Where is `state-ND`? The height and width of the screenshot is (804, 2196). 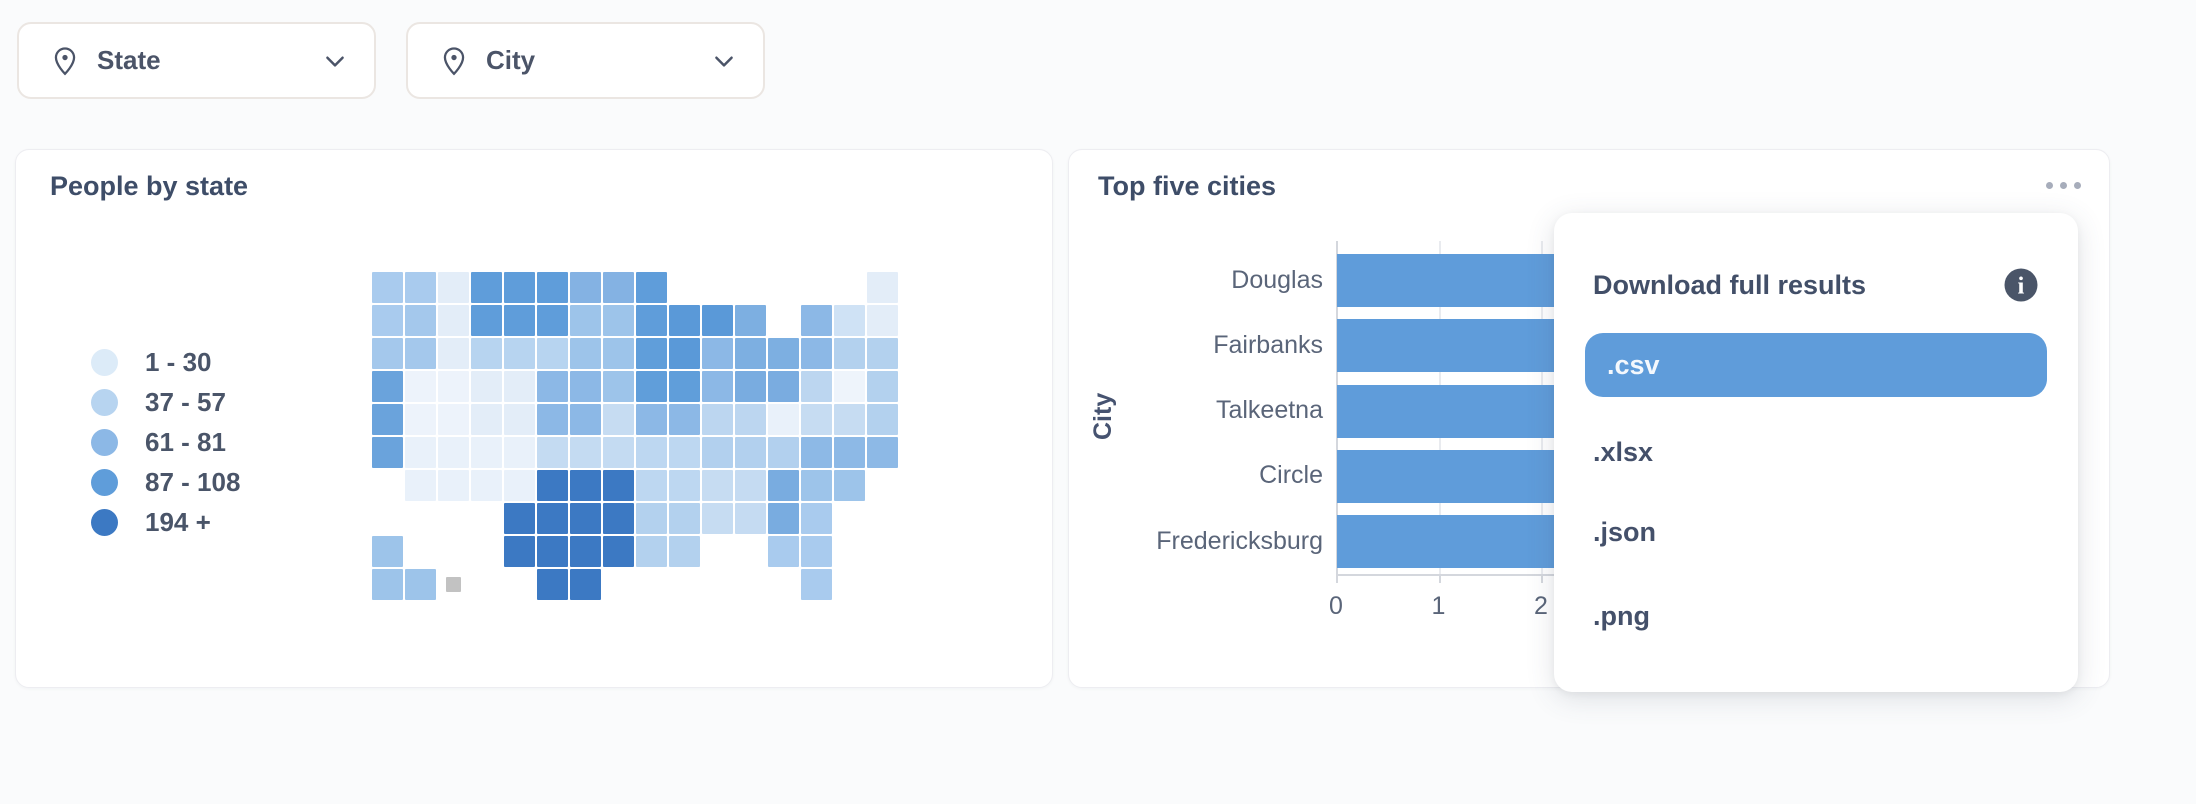
state-ND is located at coordinates (585, 288).